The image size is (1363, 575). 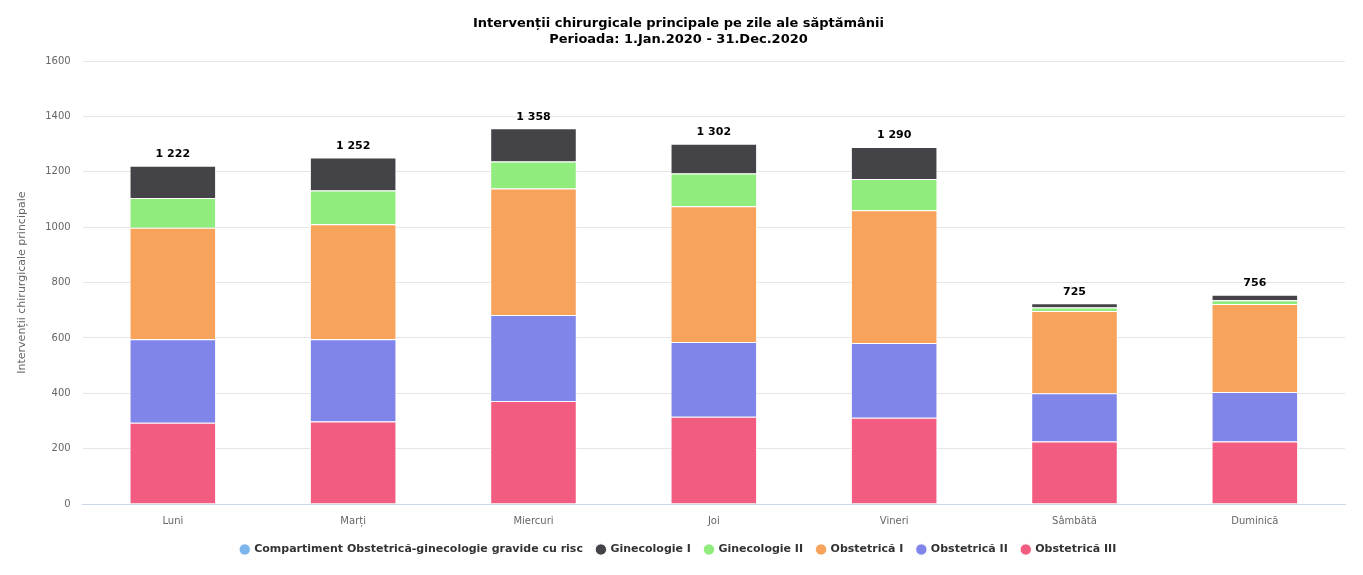 I want to click on y-tick-label: 1000, so click(x=58, y=226).